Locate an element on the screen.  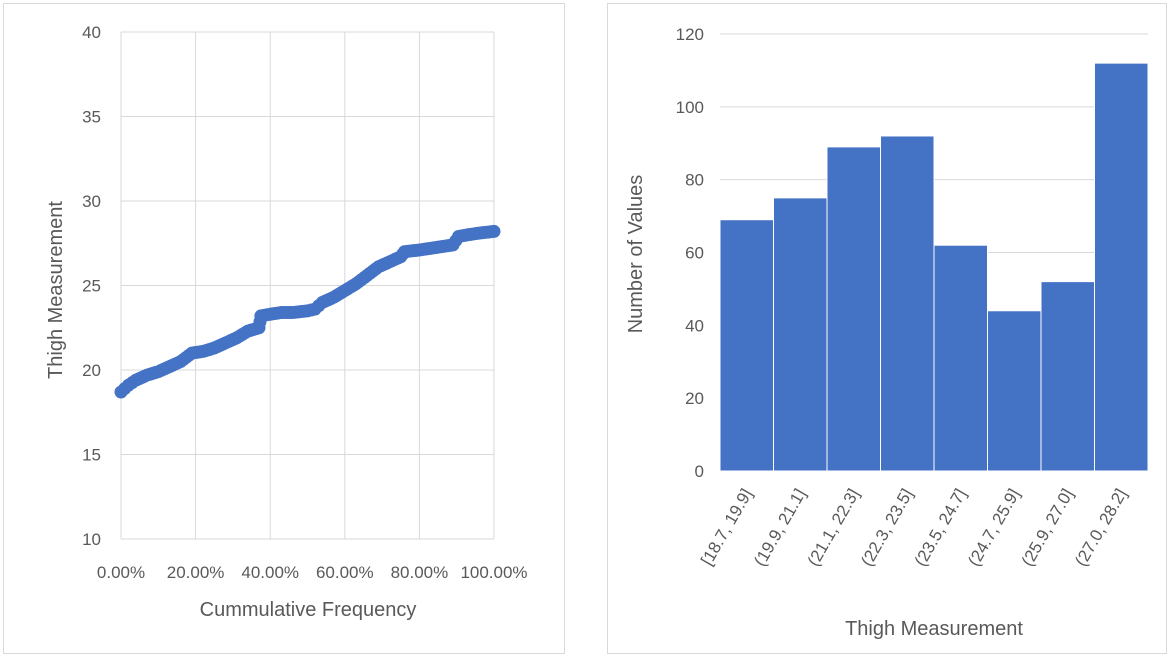
y-tick-label: 80 is located at coordinates (694, 180).